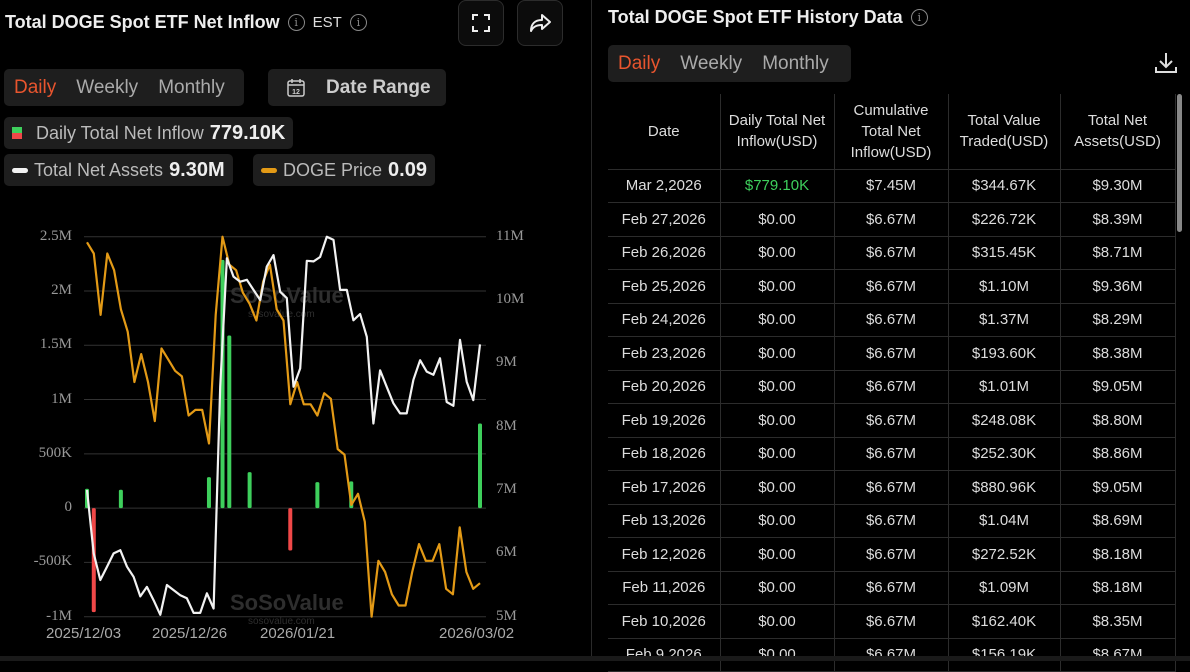  What do you see at coordinates (892, 654) in the screenshot?
I see `table-row: Feb 9,2026 $0.00 $6.67M $156.19K $8.67M` at bounding box center [892, 654].